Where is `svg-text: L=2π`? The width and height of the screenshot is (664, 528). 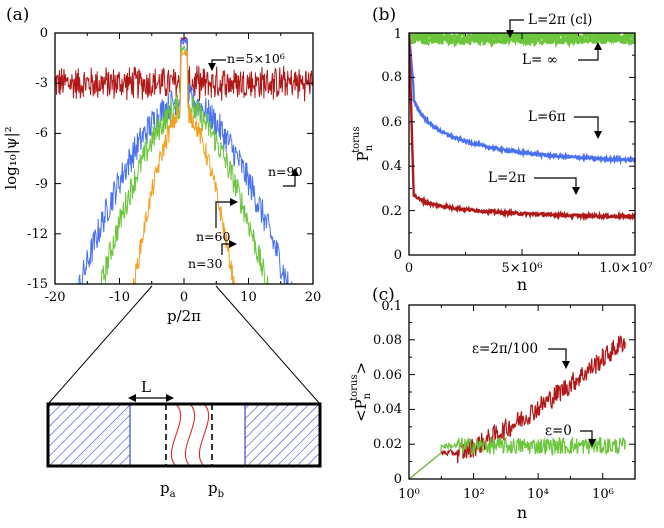 svg-text: L=2π is located at coordinates (507, 178).